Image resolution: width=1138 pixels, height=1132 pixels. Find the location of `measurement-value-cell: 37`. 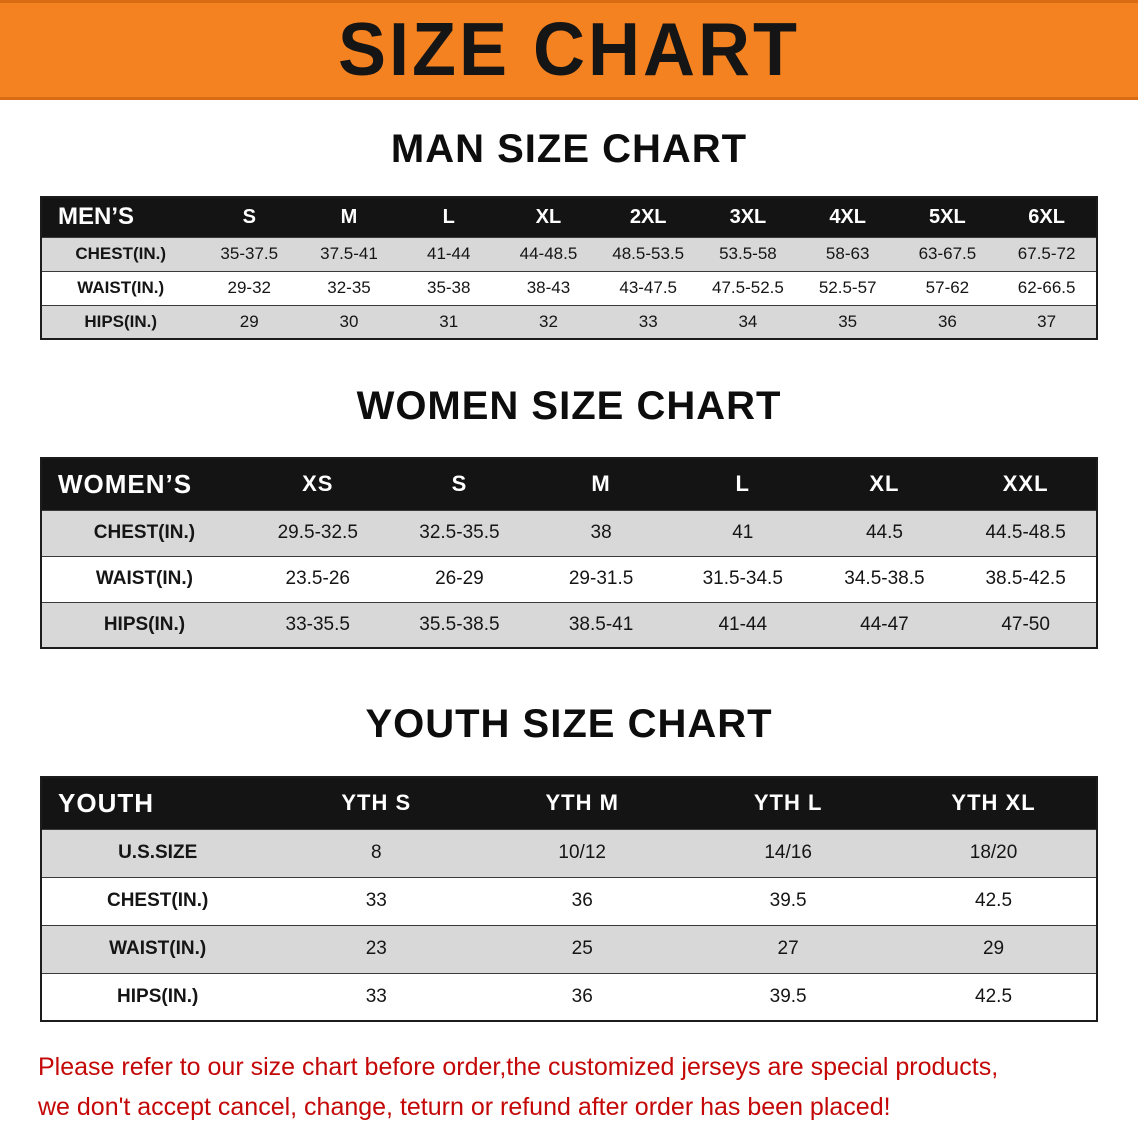

measurement-value-cell: 37 is located at coordinates (1047, 321).